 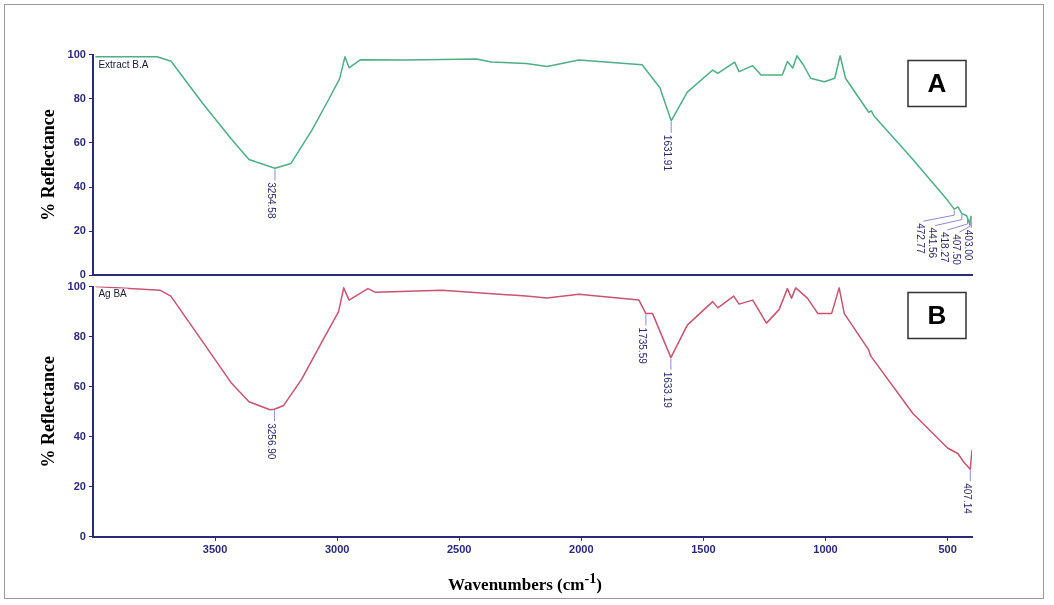 What do you see at coordinates (459, 549) in the screenshot?
I see `x-tick-label: 2500` at bounding box center [459, 549].